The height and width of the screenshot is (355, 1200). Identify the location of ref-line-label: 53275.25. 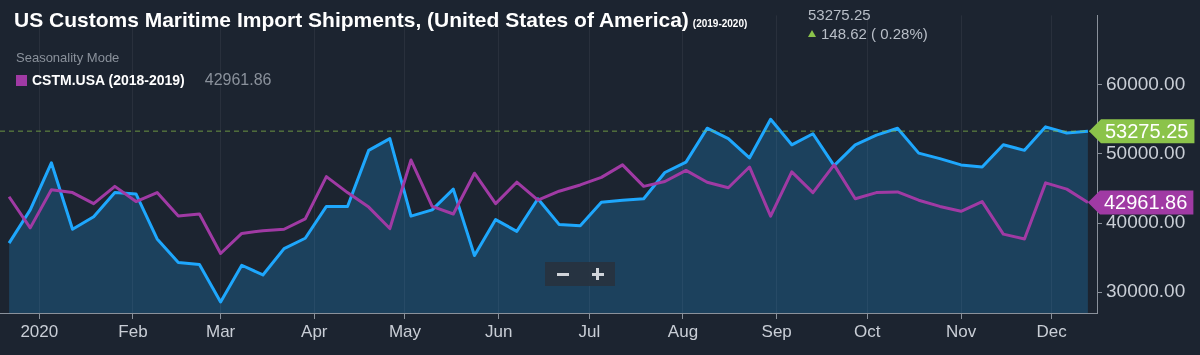
(1147, 130).